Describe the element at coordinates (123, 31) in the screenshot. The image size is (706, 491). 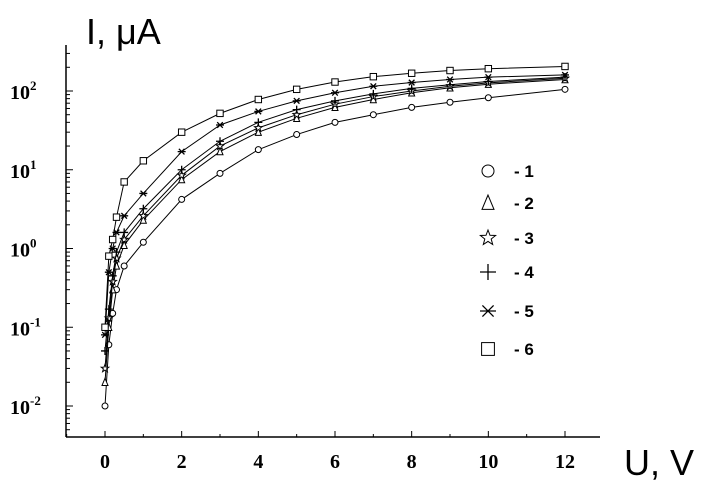
I see `y-axis-title: I, μA` at that location.